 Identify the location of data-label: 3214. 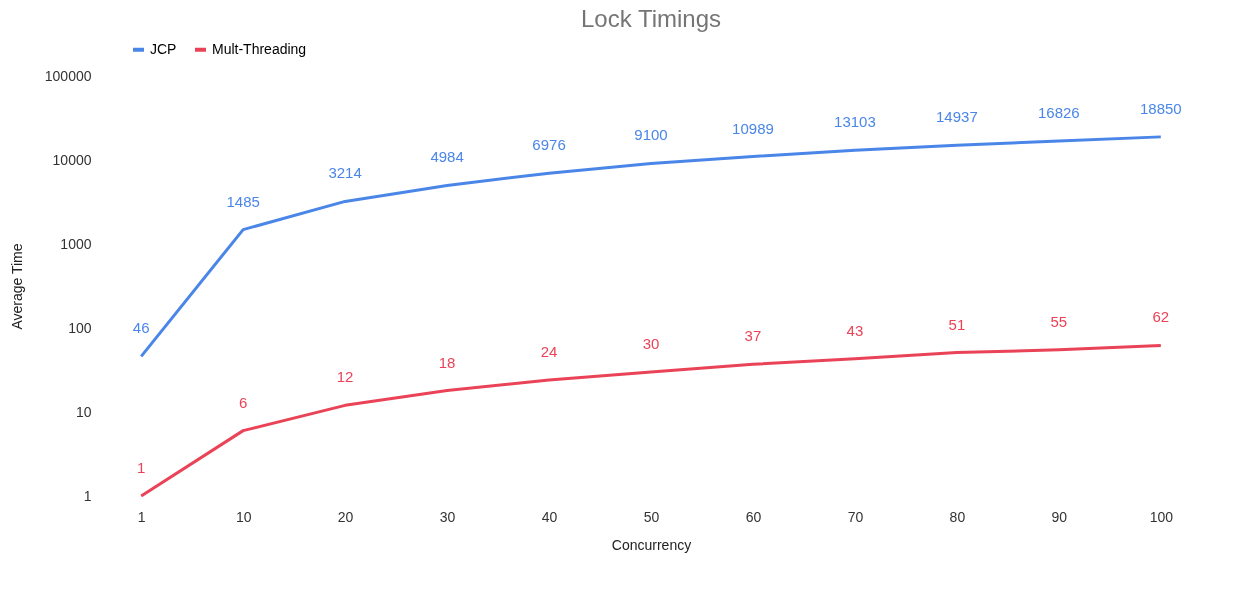
(345, 173).